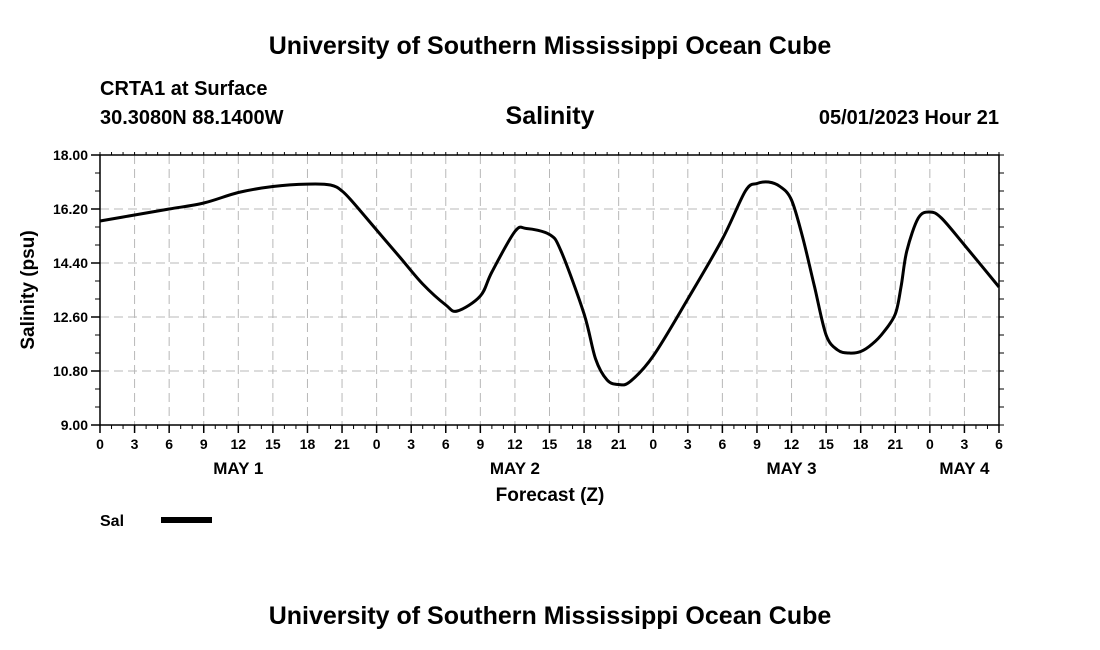 The height and width of the screenshot is (650, 1100). I want to click on y-tick-label: 18.00, so click(70, 155).